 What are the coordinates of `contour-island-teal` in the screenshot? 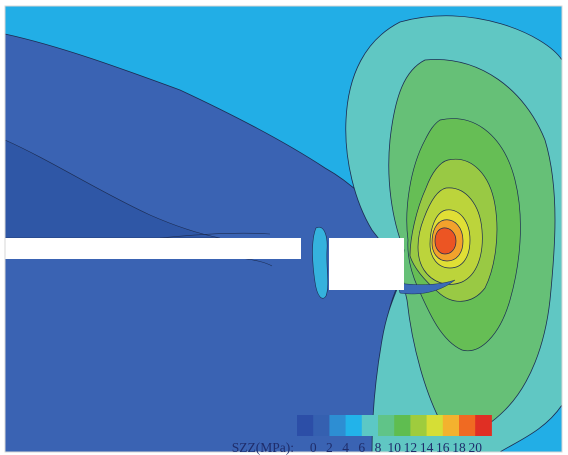 It's located at (320, 262).